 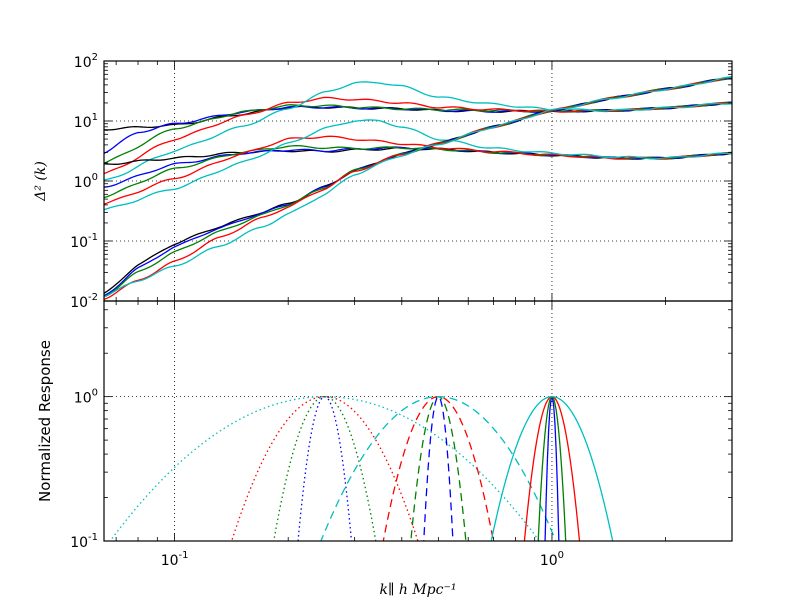 I want to click on x-axis-label: k∥ h Mpc⁻¹, so click(x=417, y=590).